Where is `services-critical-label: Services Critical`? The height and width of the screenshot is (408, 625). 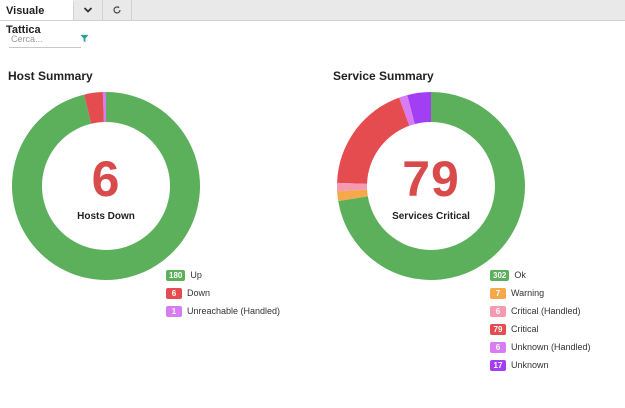 services-critical-label: Services Critical is located at coordinates (431, 216).